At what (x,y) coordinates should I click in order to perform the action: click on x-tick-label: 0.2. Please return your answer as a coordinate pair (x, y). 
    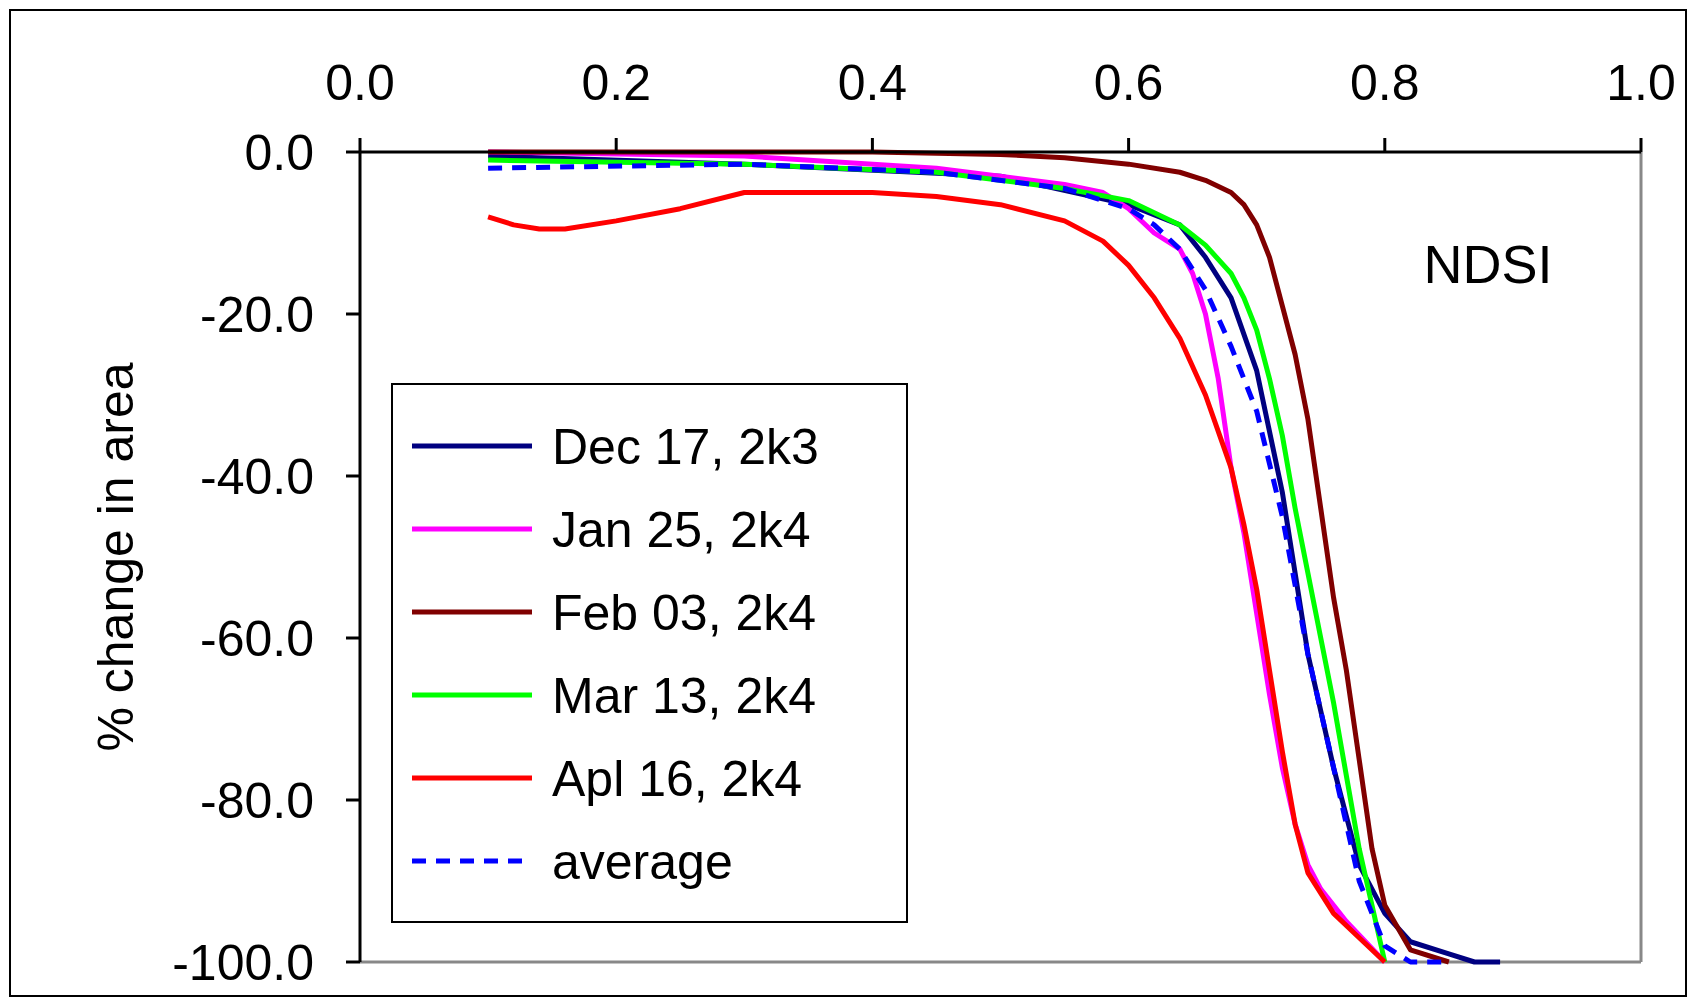
    Looking at the image, I should click on (616, 83).